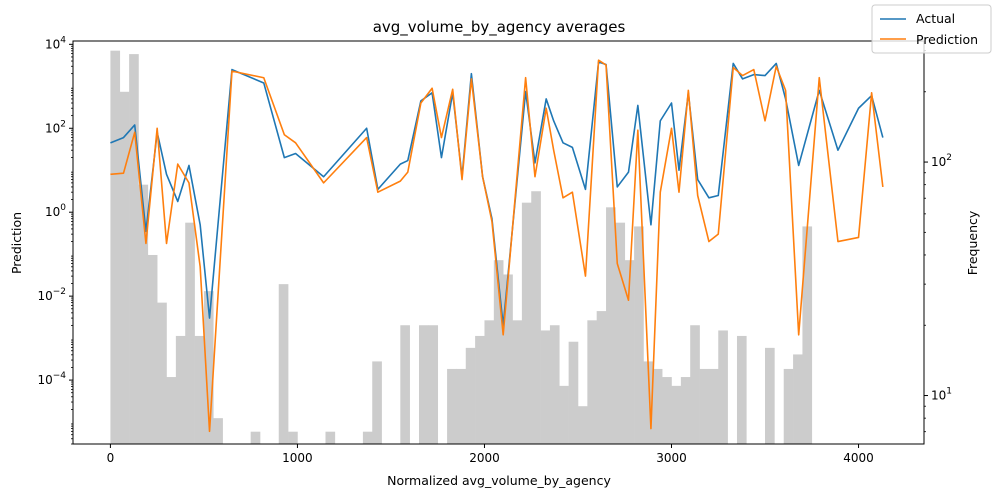 This screenshot has height=498, width=998. Describe the element at coordinates (51, 295) in the screenshot. I see `tick-label: 10⁻²` at that location.